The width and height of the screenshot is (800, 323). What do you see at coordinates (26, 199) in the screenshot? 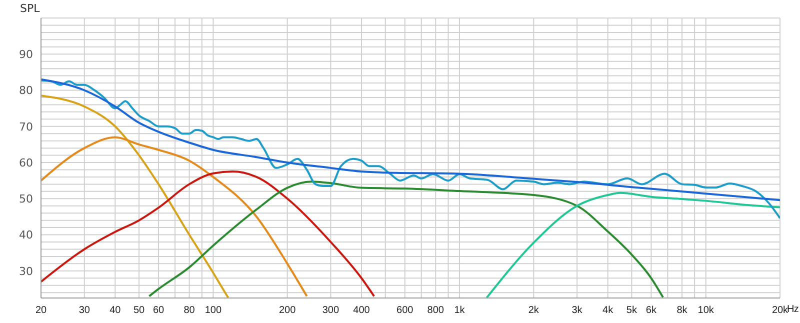
I see `y-tick-label: 50` at bounding box center [26, 199].